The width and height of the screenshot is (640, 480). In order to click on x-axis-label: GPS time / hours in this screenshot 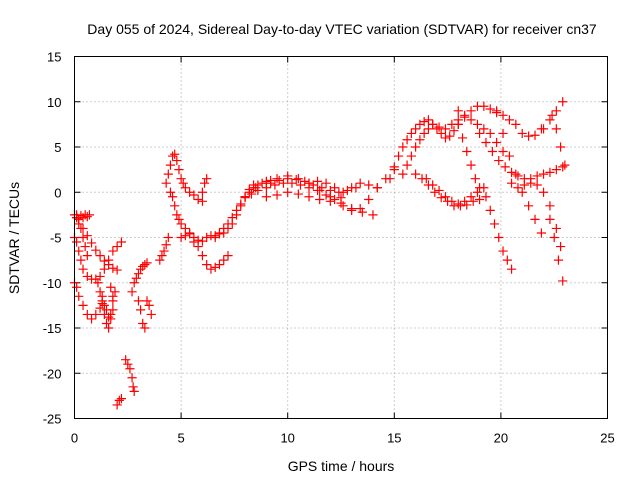, I will do `click(341, 466)`.